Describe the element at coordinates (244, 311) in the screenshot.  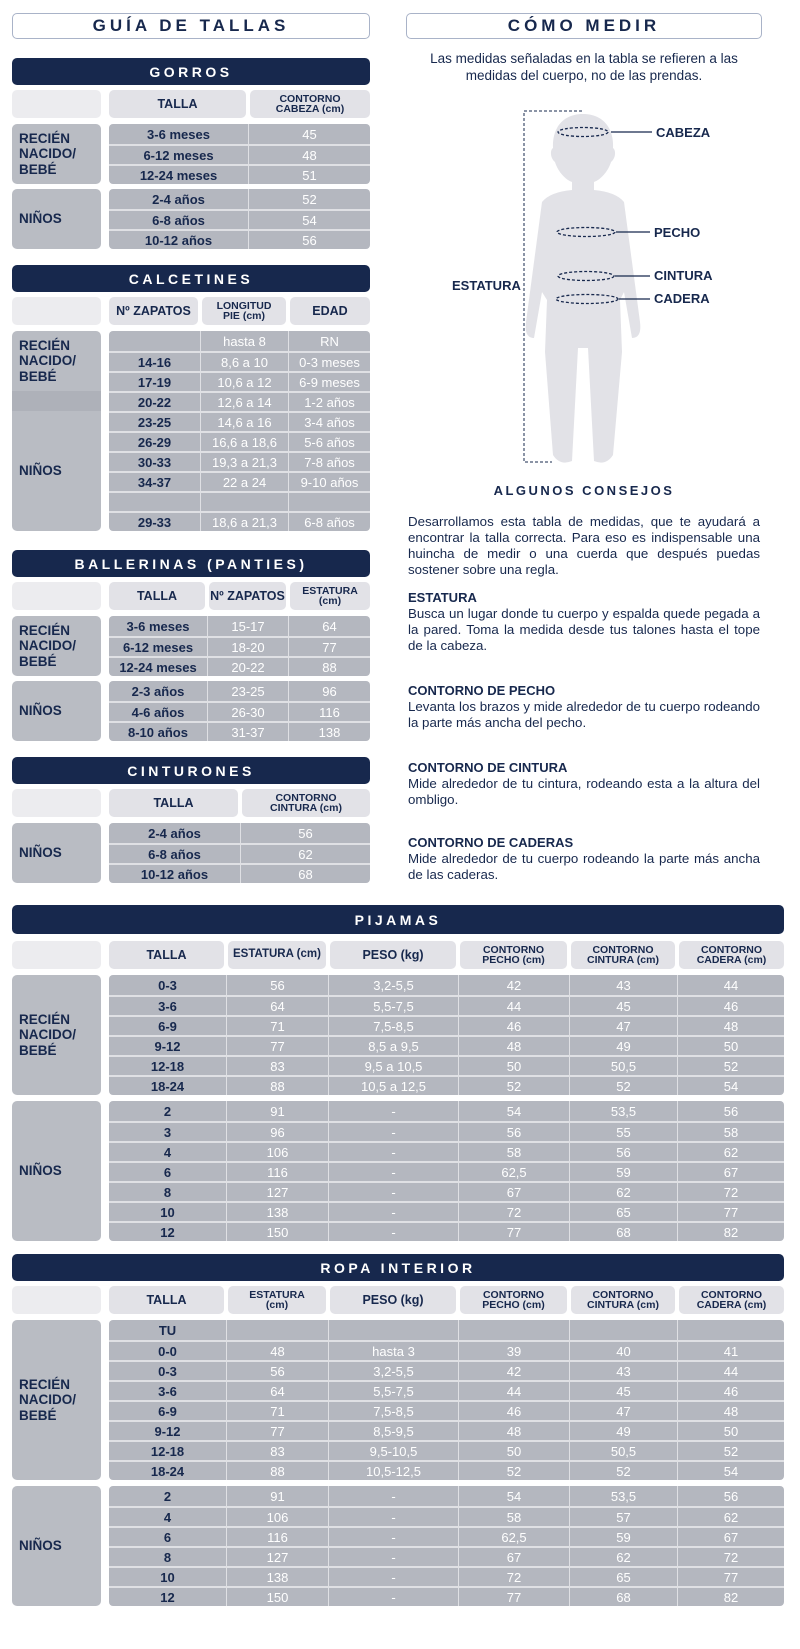
I see `column-header: LONGITUD PIE (cm)` at that location.